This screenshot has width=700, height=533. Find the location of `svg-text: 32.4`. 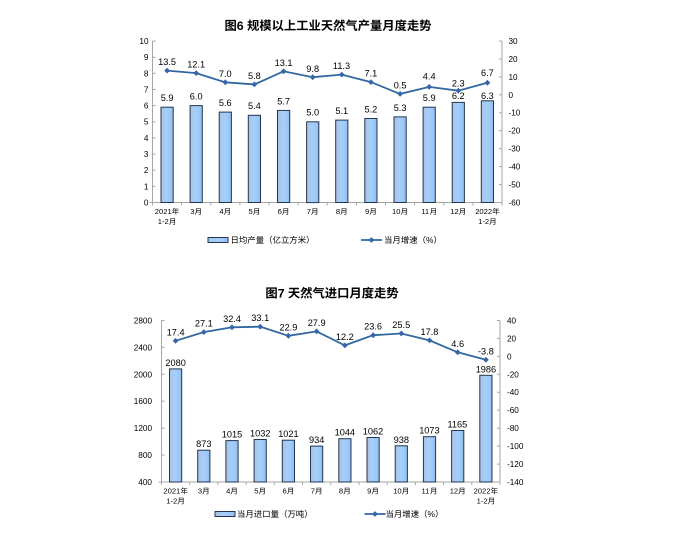

svg-text: 32.4 is located at coordinates (232, 319).